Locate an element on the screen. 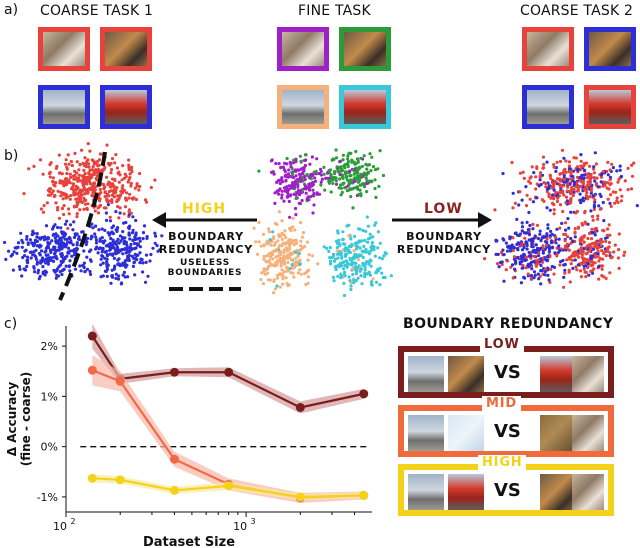 The width and height of the screenshot is (640, 548). high-box-label: HIGH is located at coordinates (502, 462).